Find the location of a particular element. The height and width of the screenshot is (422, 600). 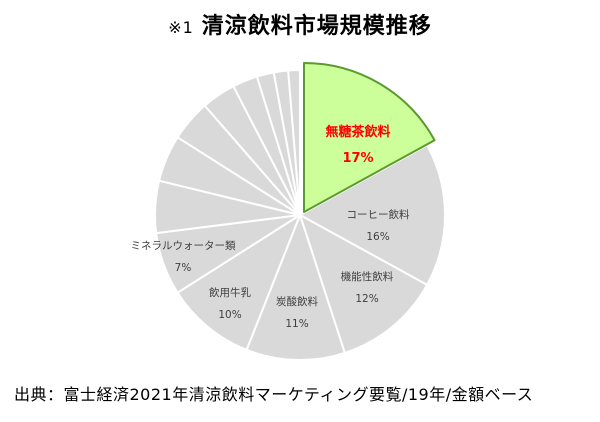

slice-label-value-3: 11% is located at coordinates (296, 324).